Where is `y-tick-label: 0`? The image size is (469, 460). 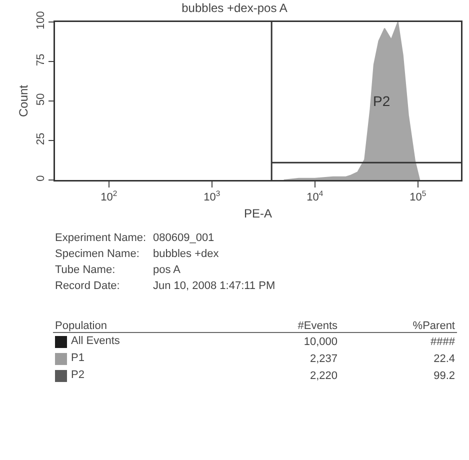 y-tick-label: 0 is located at coordinates (41, 178).